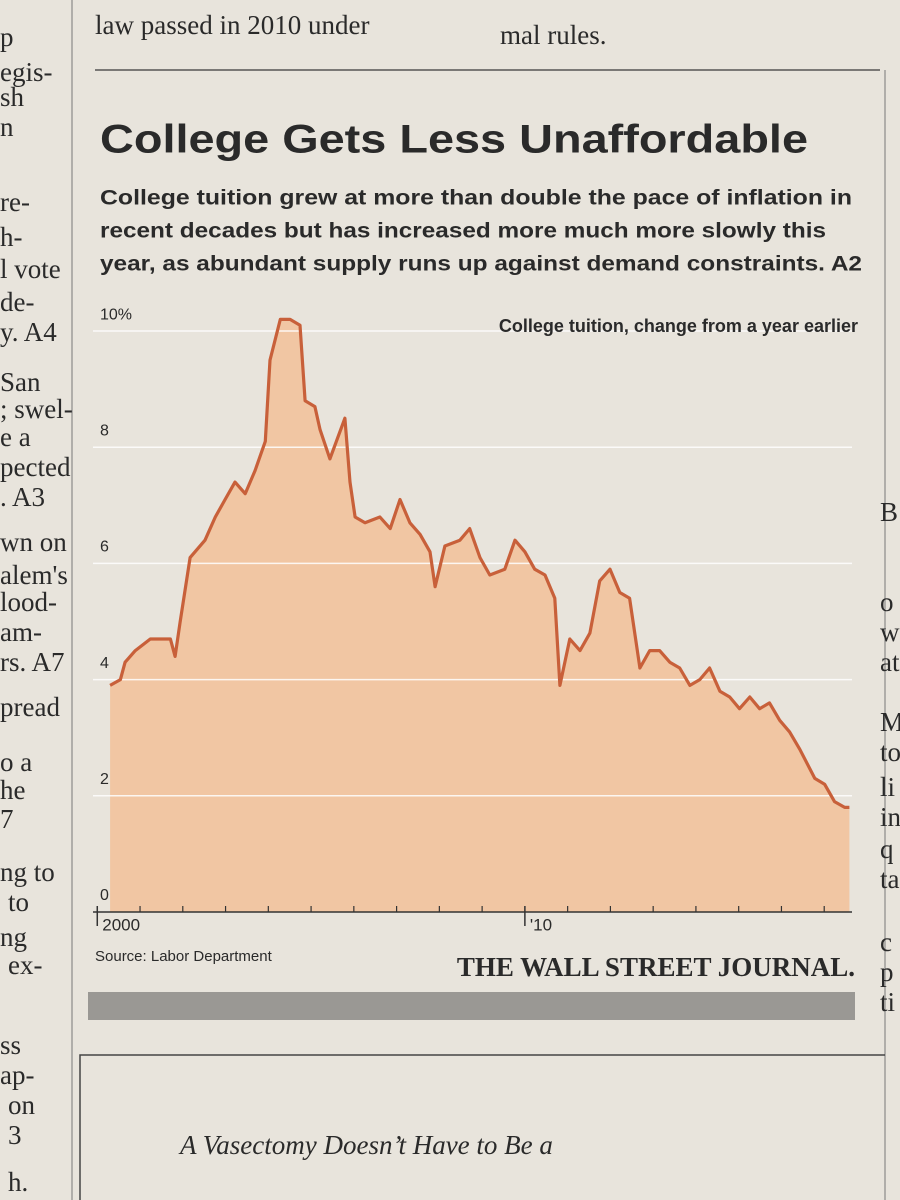 The width and height of the screenshot is (900, 1200). What do you see at coordinates (553, 35) in the screenshot?
I see `top-text: mal rules.` at bounding box center [553, 35].